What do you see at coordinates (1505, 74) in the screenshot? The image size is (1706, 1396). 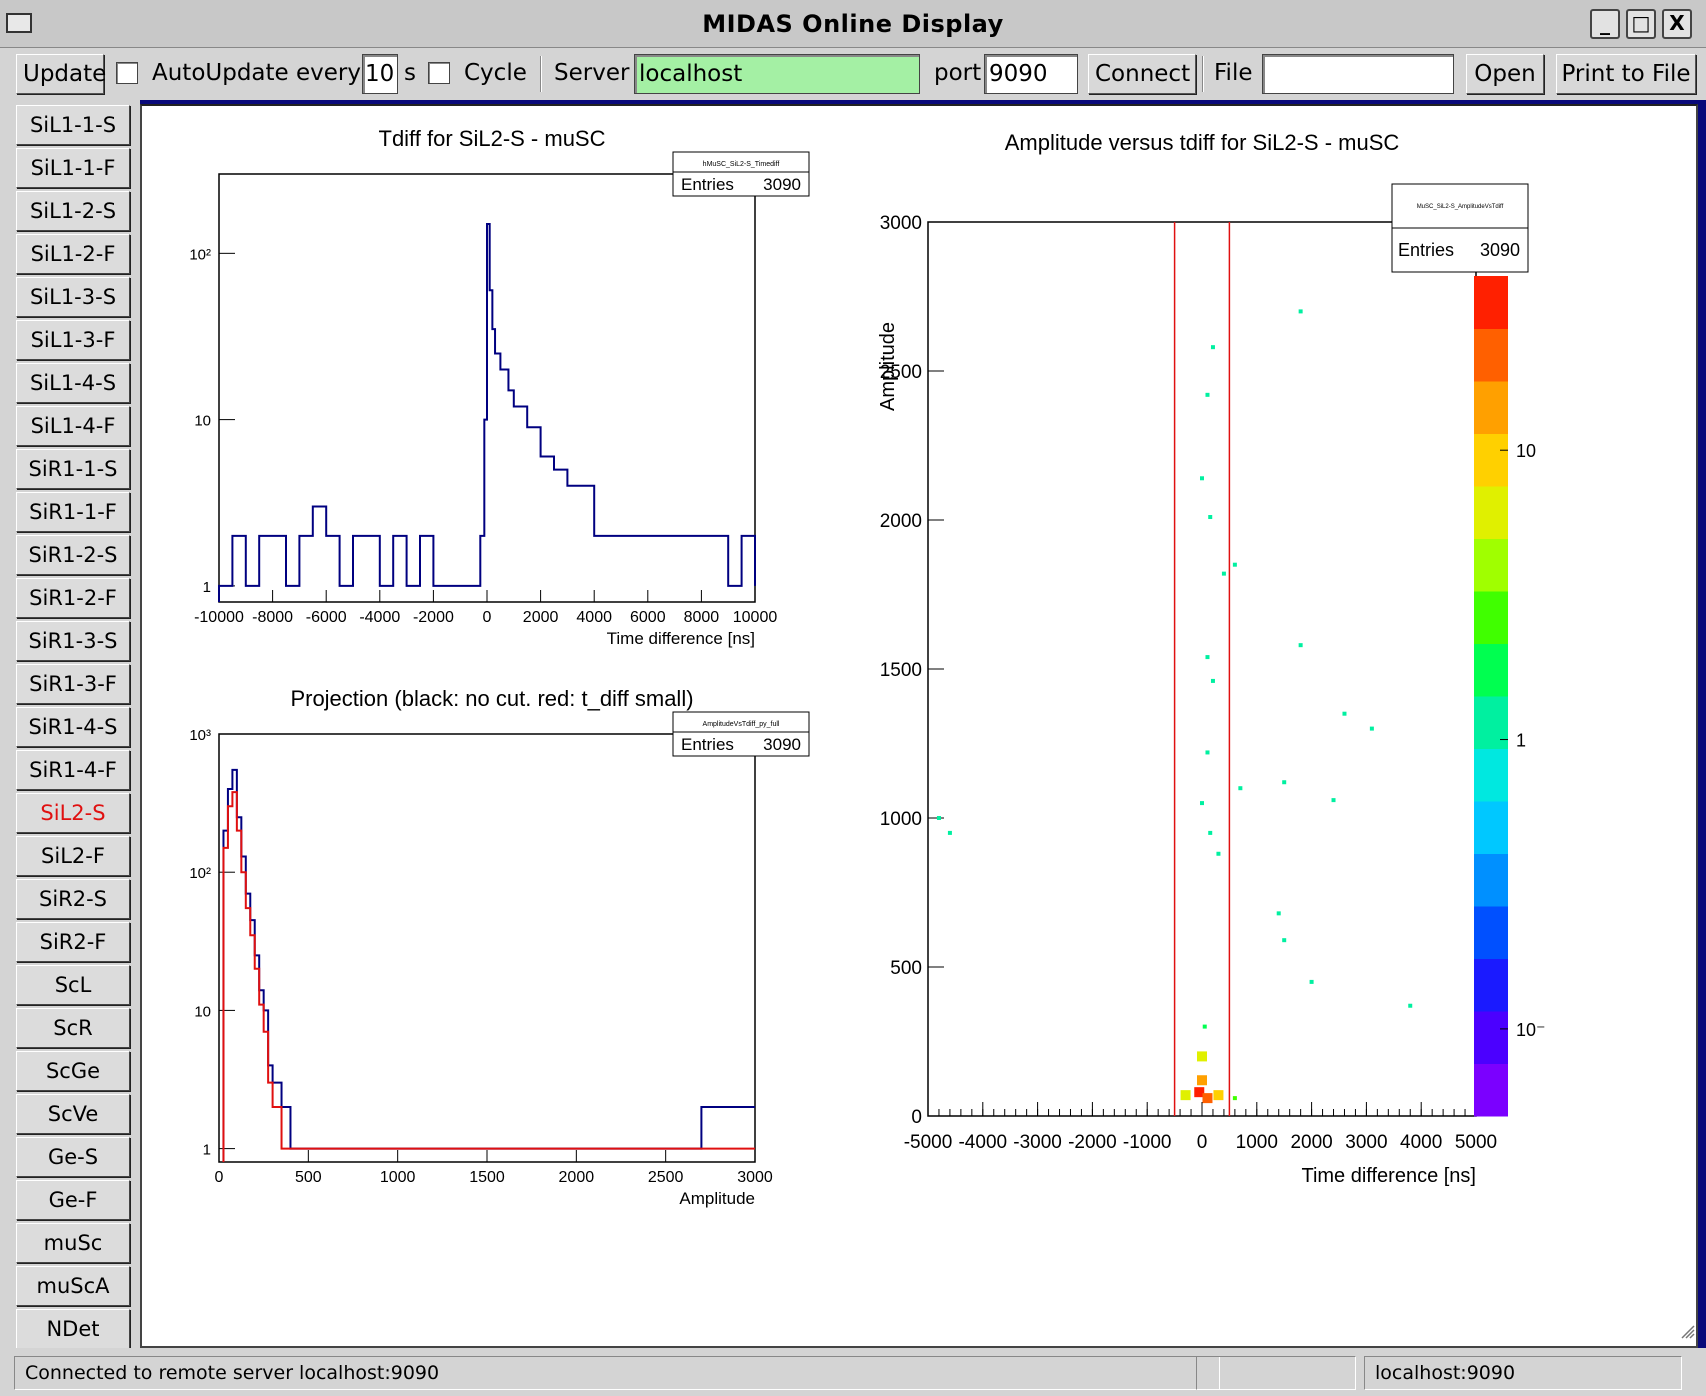 I see `open-button: Open` at bounding box center [1505, 74].